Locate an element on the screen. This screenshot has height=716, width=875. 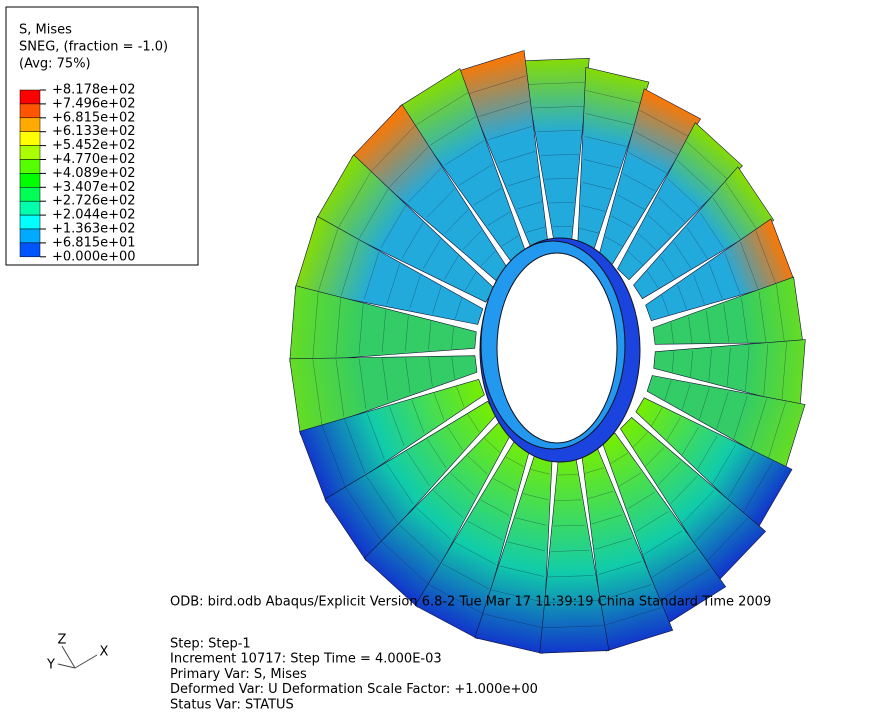
z-axis is located at coordinates (68, 657).